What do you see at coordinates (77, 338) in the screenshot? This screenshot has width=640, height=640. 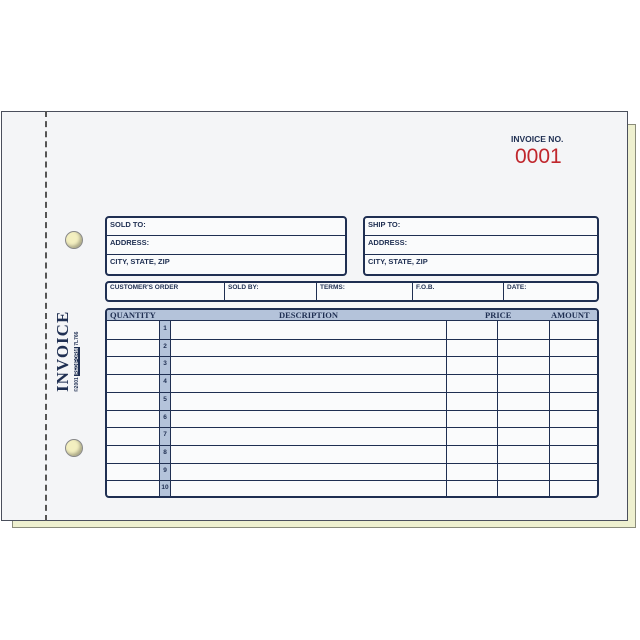 I see `form-code: 7L766` at bounding box center [77, 338].